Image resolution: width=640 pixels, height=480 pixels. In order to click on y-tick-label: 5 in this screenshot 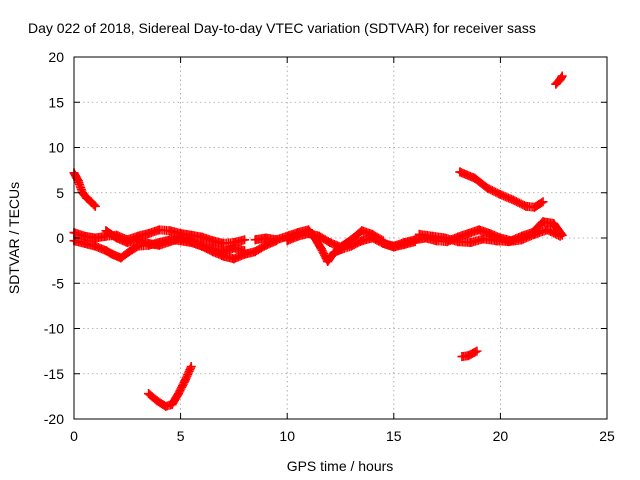, I will do `click(60, 193)`.